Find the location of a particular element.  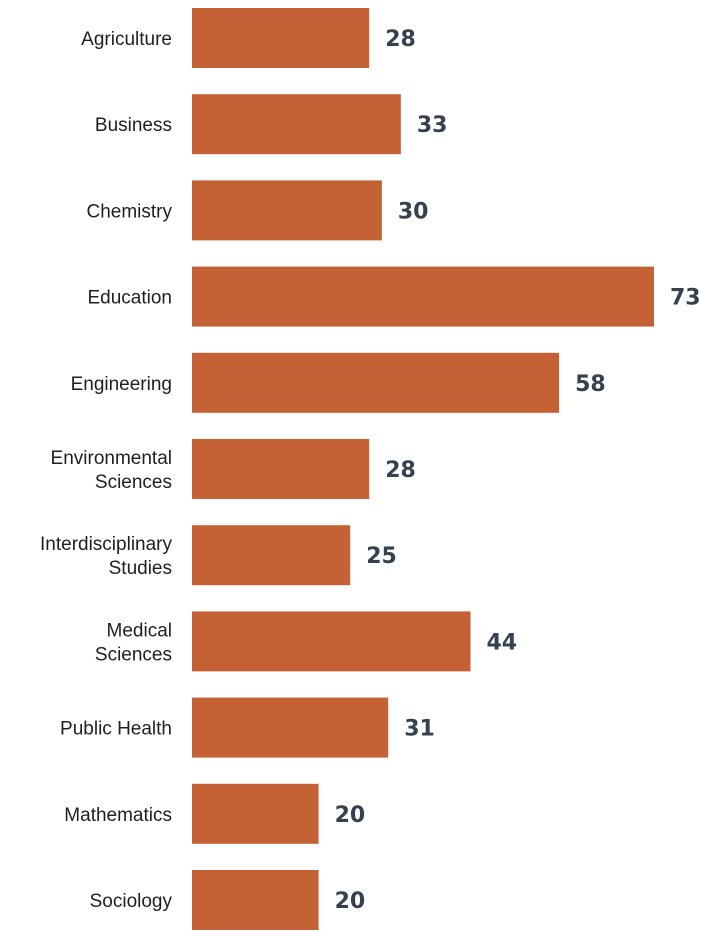

category-label-line: Chemistry is located at coordinates (129, 211).